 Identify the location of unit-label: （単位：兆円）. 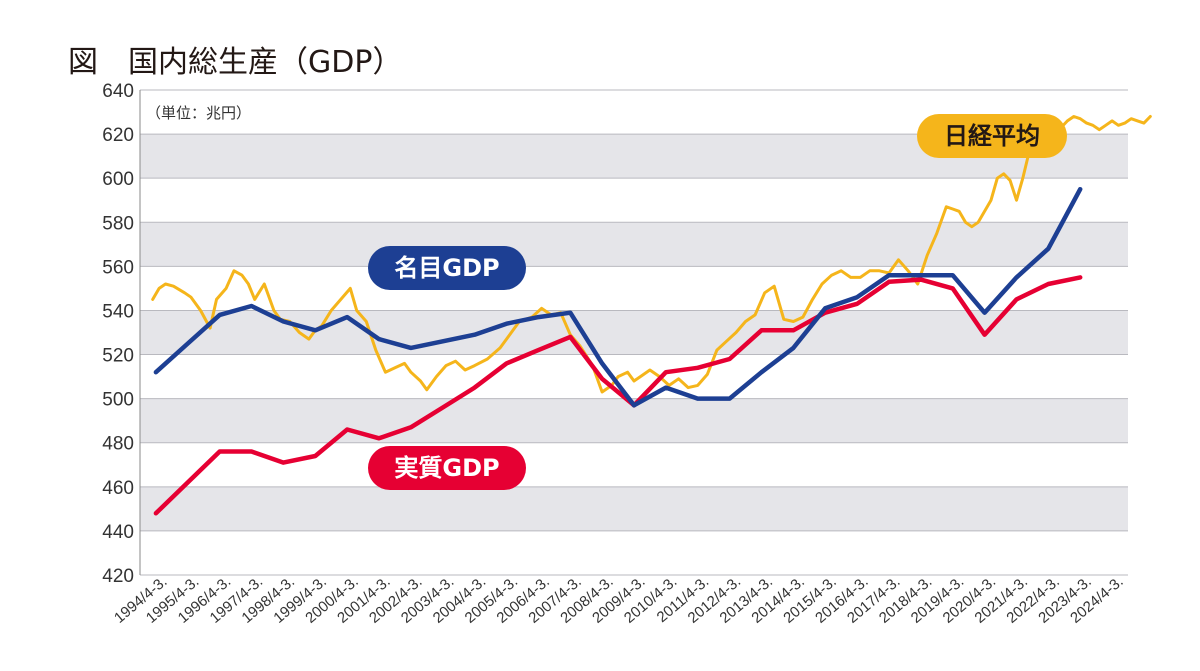
(198, 113).